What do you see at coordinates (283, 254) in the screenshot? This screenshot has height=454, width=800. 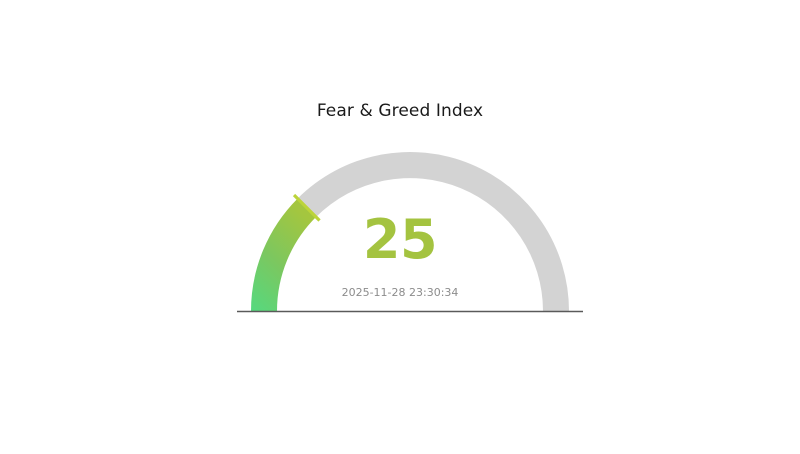 I see `gauge-progress-arc` at bounding box center [283, 254].